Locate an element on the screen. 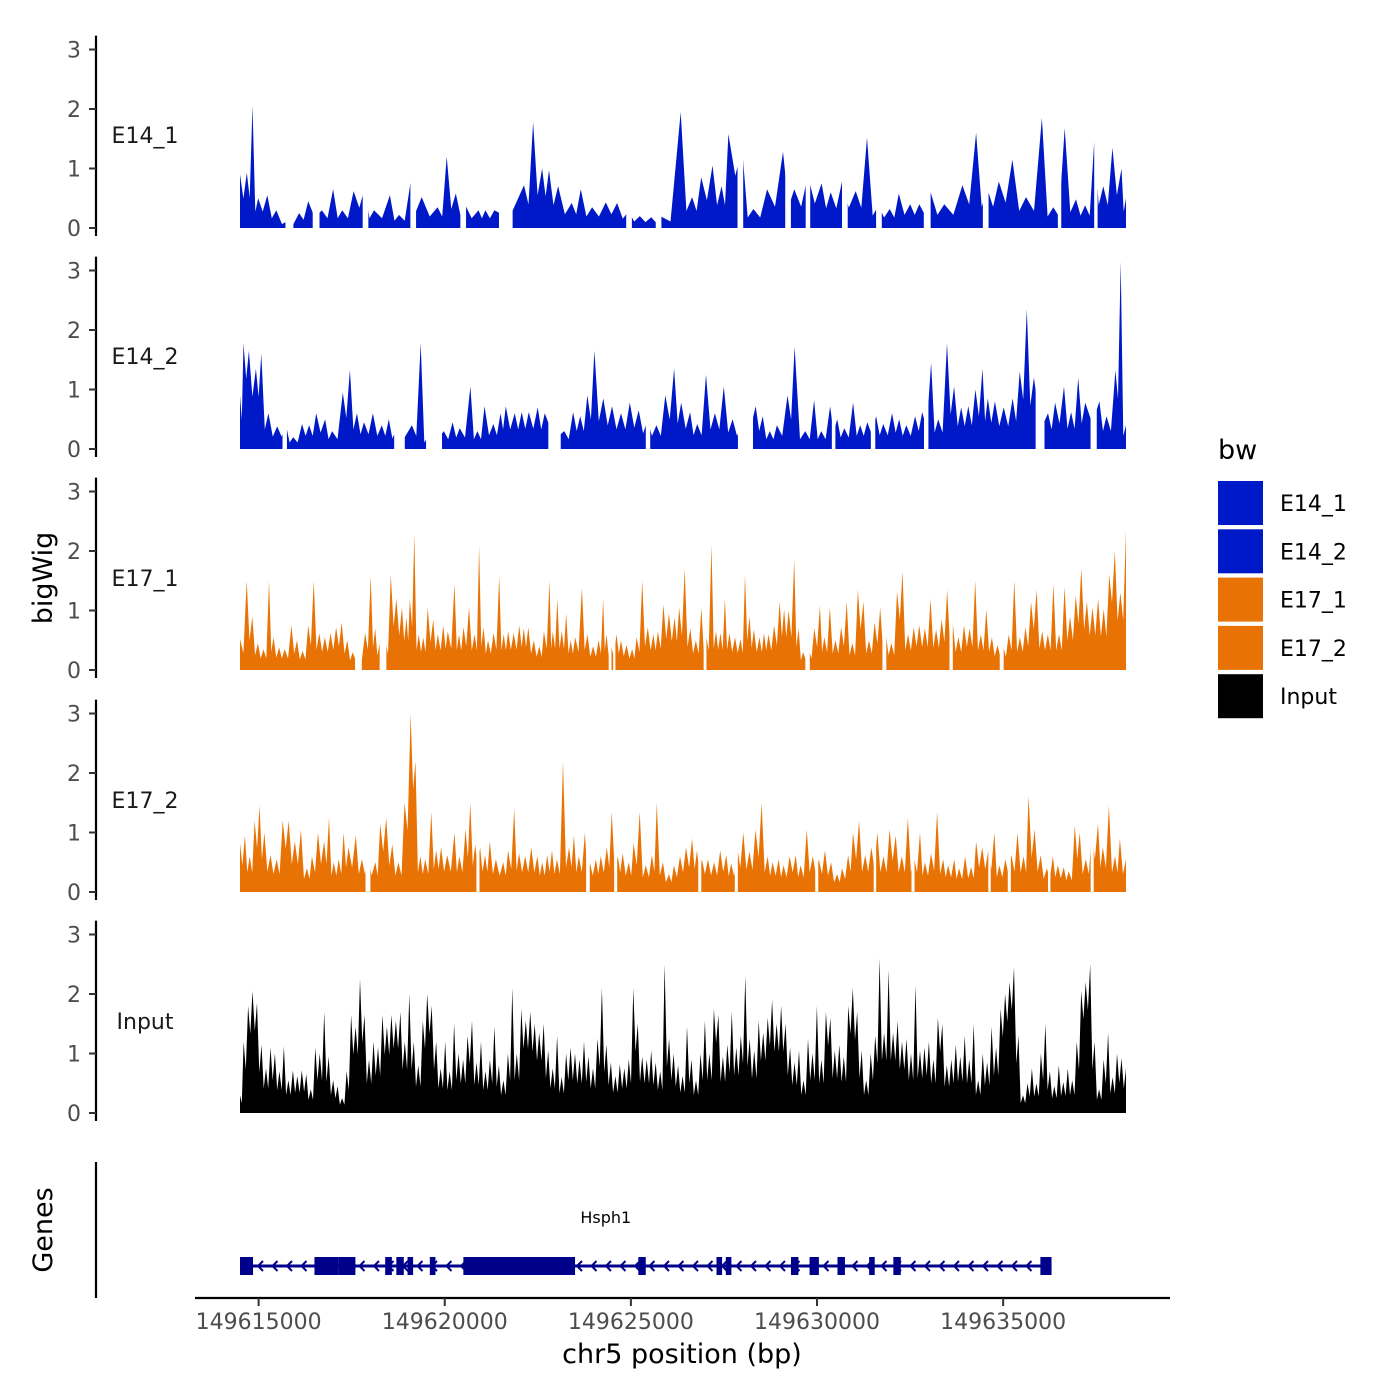 This screenshot has width=1400, height=1400. y-tick-label-Input-1: 1 is located at coordinates (74, 1055).